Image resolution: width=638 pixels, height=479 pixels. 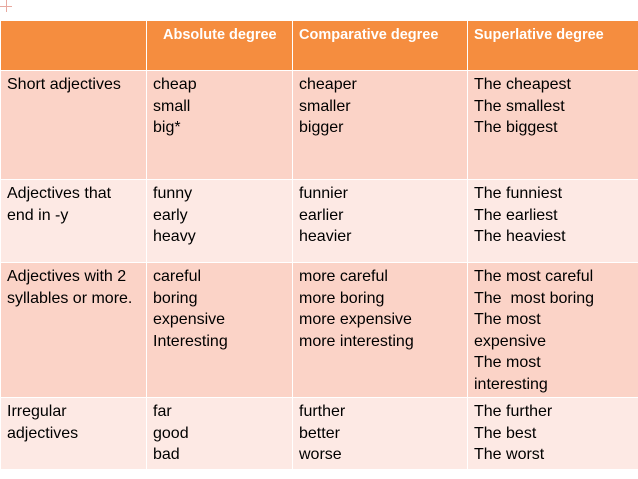 I want to click on comparative-cell: funnier earlier heavier, so click(x=380, y=221).